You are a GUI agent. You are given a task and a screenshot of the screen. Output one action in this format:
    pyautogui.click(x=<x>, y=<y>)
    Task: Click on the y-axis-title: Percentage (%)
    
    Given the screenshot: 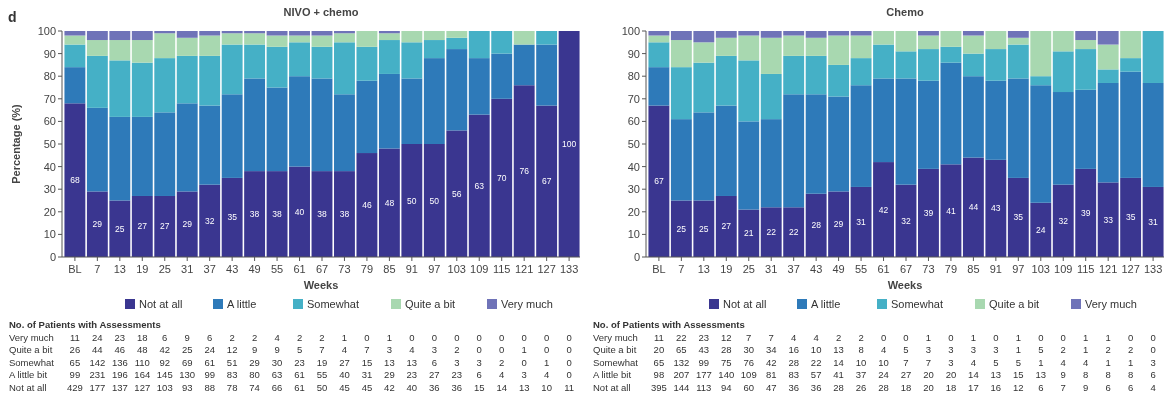 What is the action you would take?
    pyautogui.click(x=16, y=143)
    